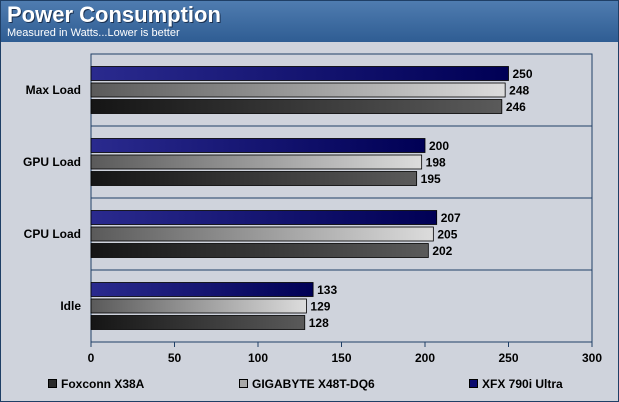 This screenshot has width=619, height=402. Describe the element at coordinates (451, 218) in the screenshot. I see `data-label: 207` at that location.